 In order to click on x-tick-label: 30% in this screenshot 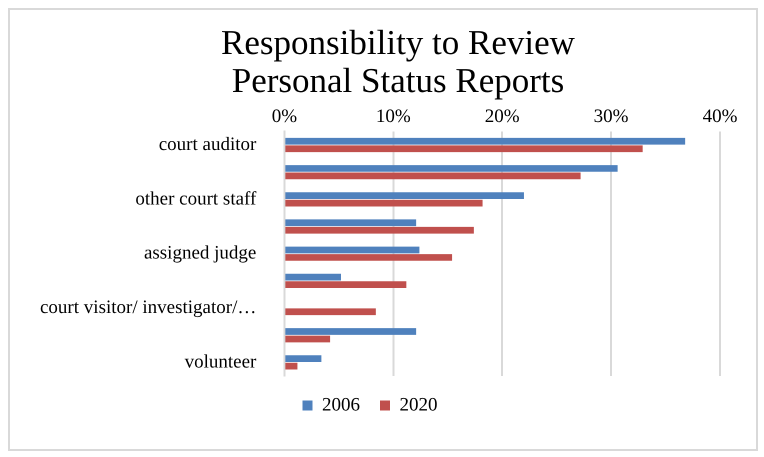, I will do `click(611, 116)`.